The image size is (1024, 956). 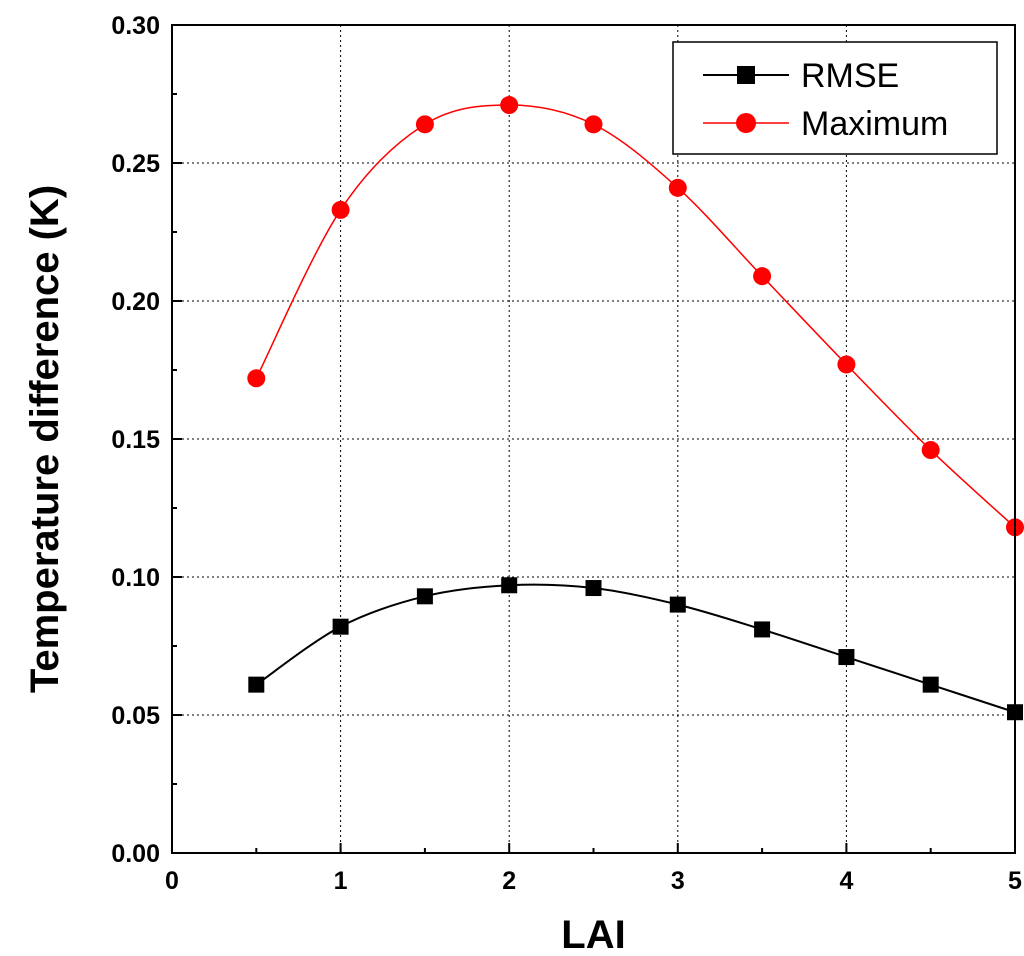 What do you see at coordinates (593, 934) in the screenshot?
I see `x-axis-title: LAI` at bounding box center [593, 934].